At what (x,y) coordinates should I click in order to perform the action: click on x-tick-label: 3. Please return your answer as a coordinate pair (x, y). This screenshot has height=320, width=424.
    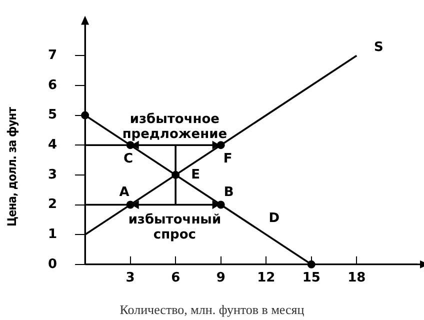
    Looking at the image, I should click on (130, 278).